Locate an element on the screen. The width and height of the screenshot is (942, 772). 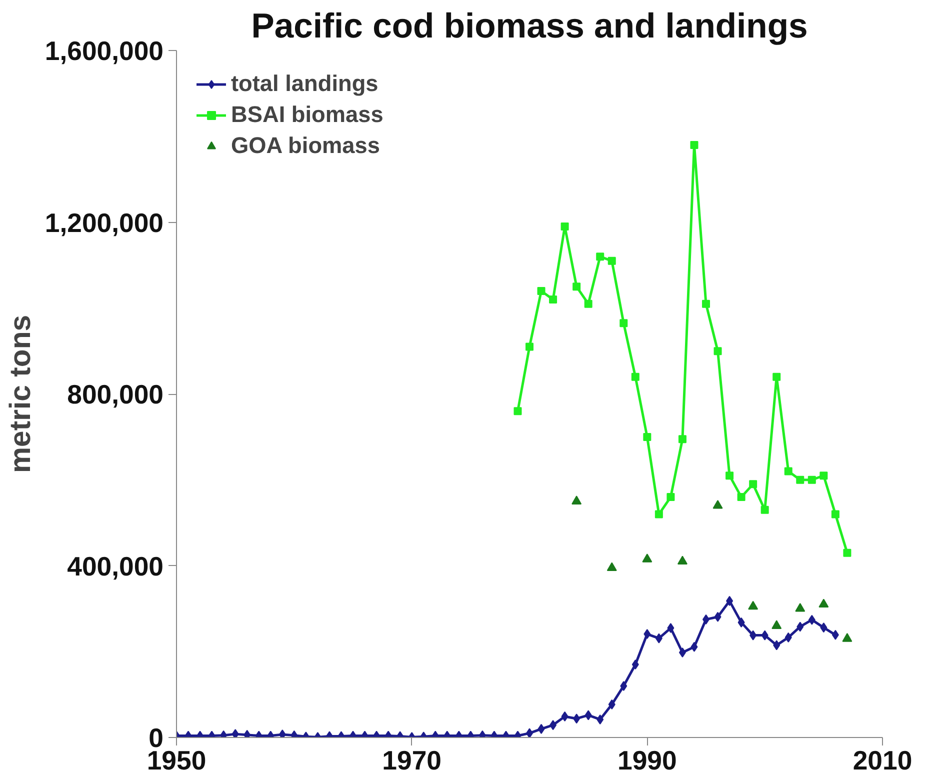
y-tick-label: 1,600,000 is located at coordinates (104, 51).